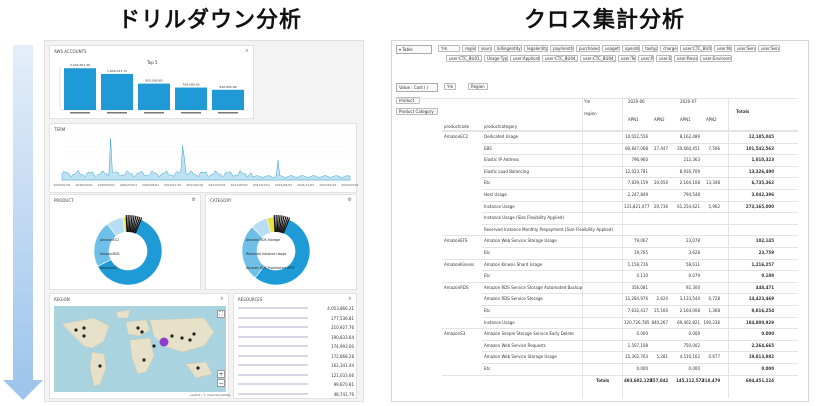 This screenshot has height=406, width=821. What do you see at coordinates (221, 314) in the screenshot?
I see `fullscreen-icon: ⛶` at bounding box center [221, 314].